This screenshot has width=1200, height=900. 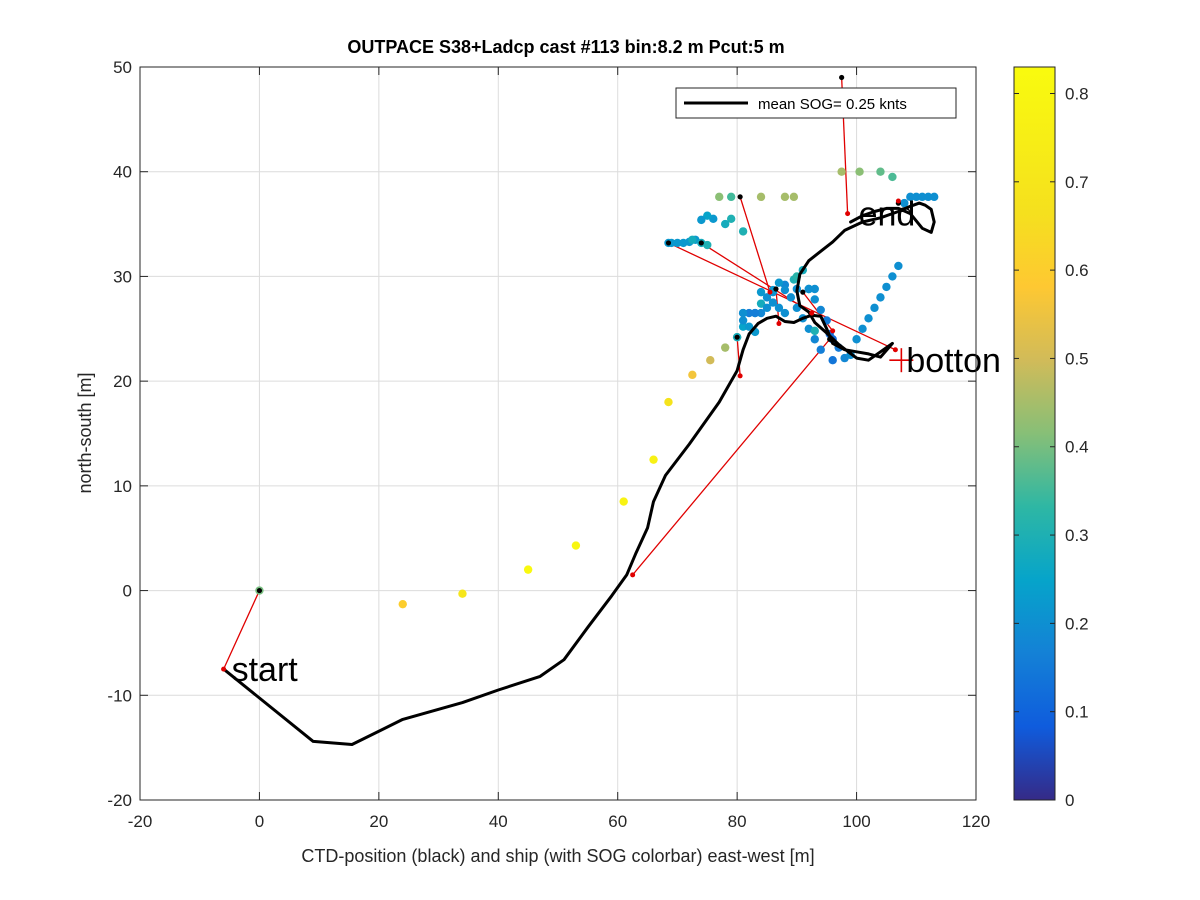 What do you see at coordinates (1051, 438) in the screenshot?
I see `colorbar: 0 0.1 0.2 0.3 0.4 0.5 0.6 0.7 0.8` at bounding box center [1051, 438].